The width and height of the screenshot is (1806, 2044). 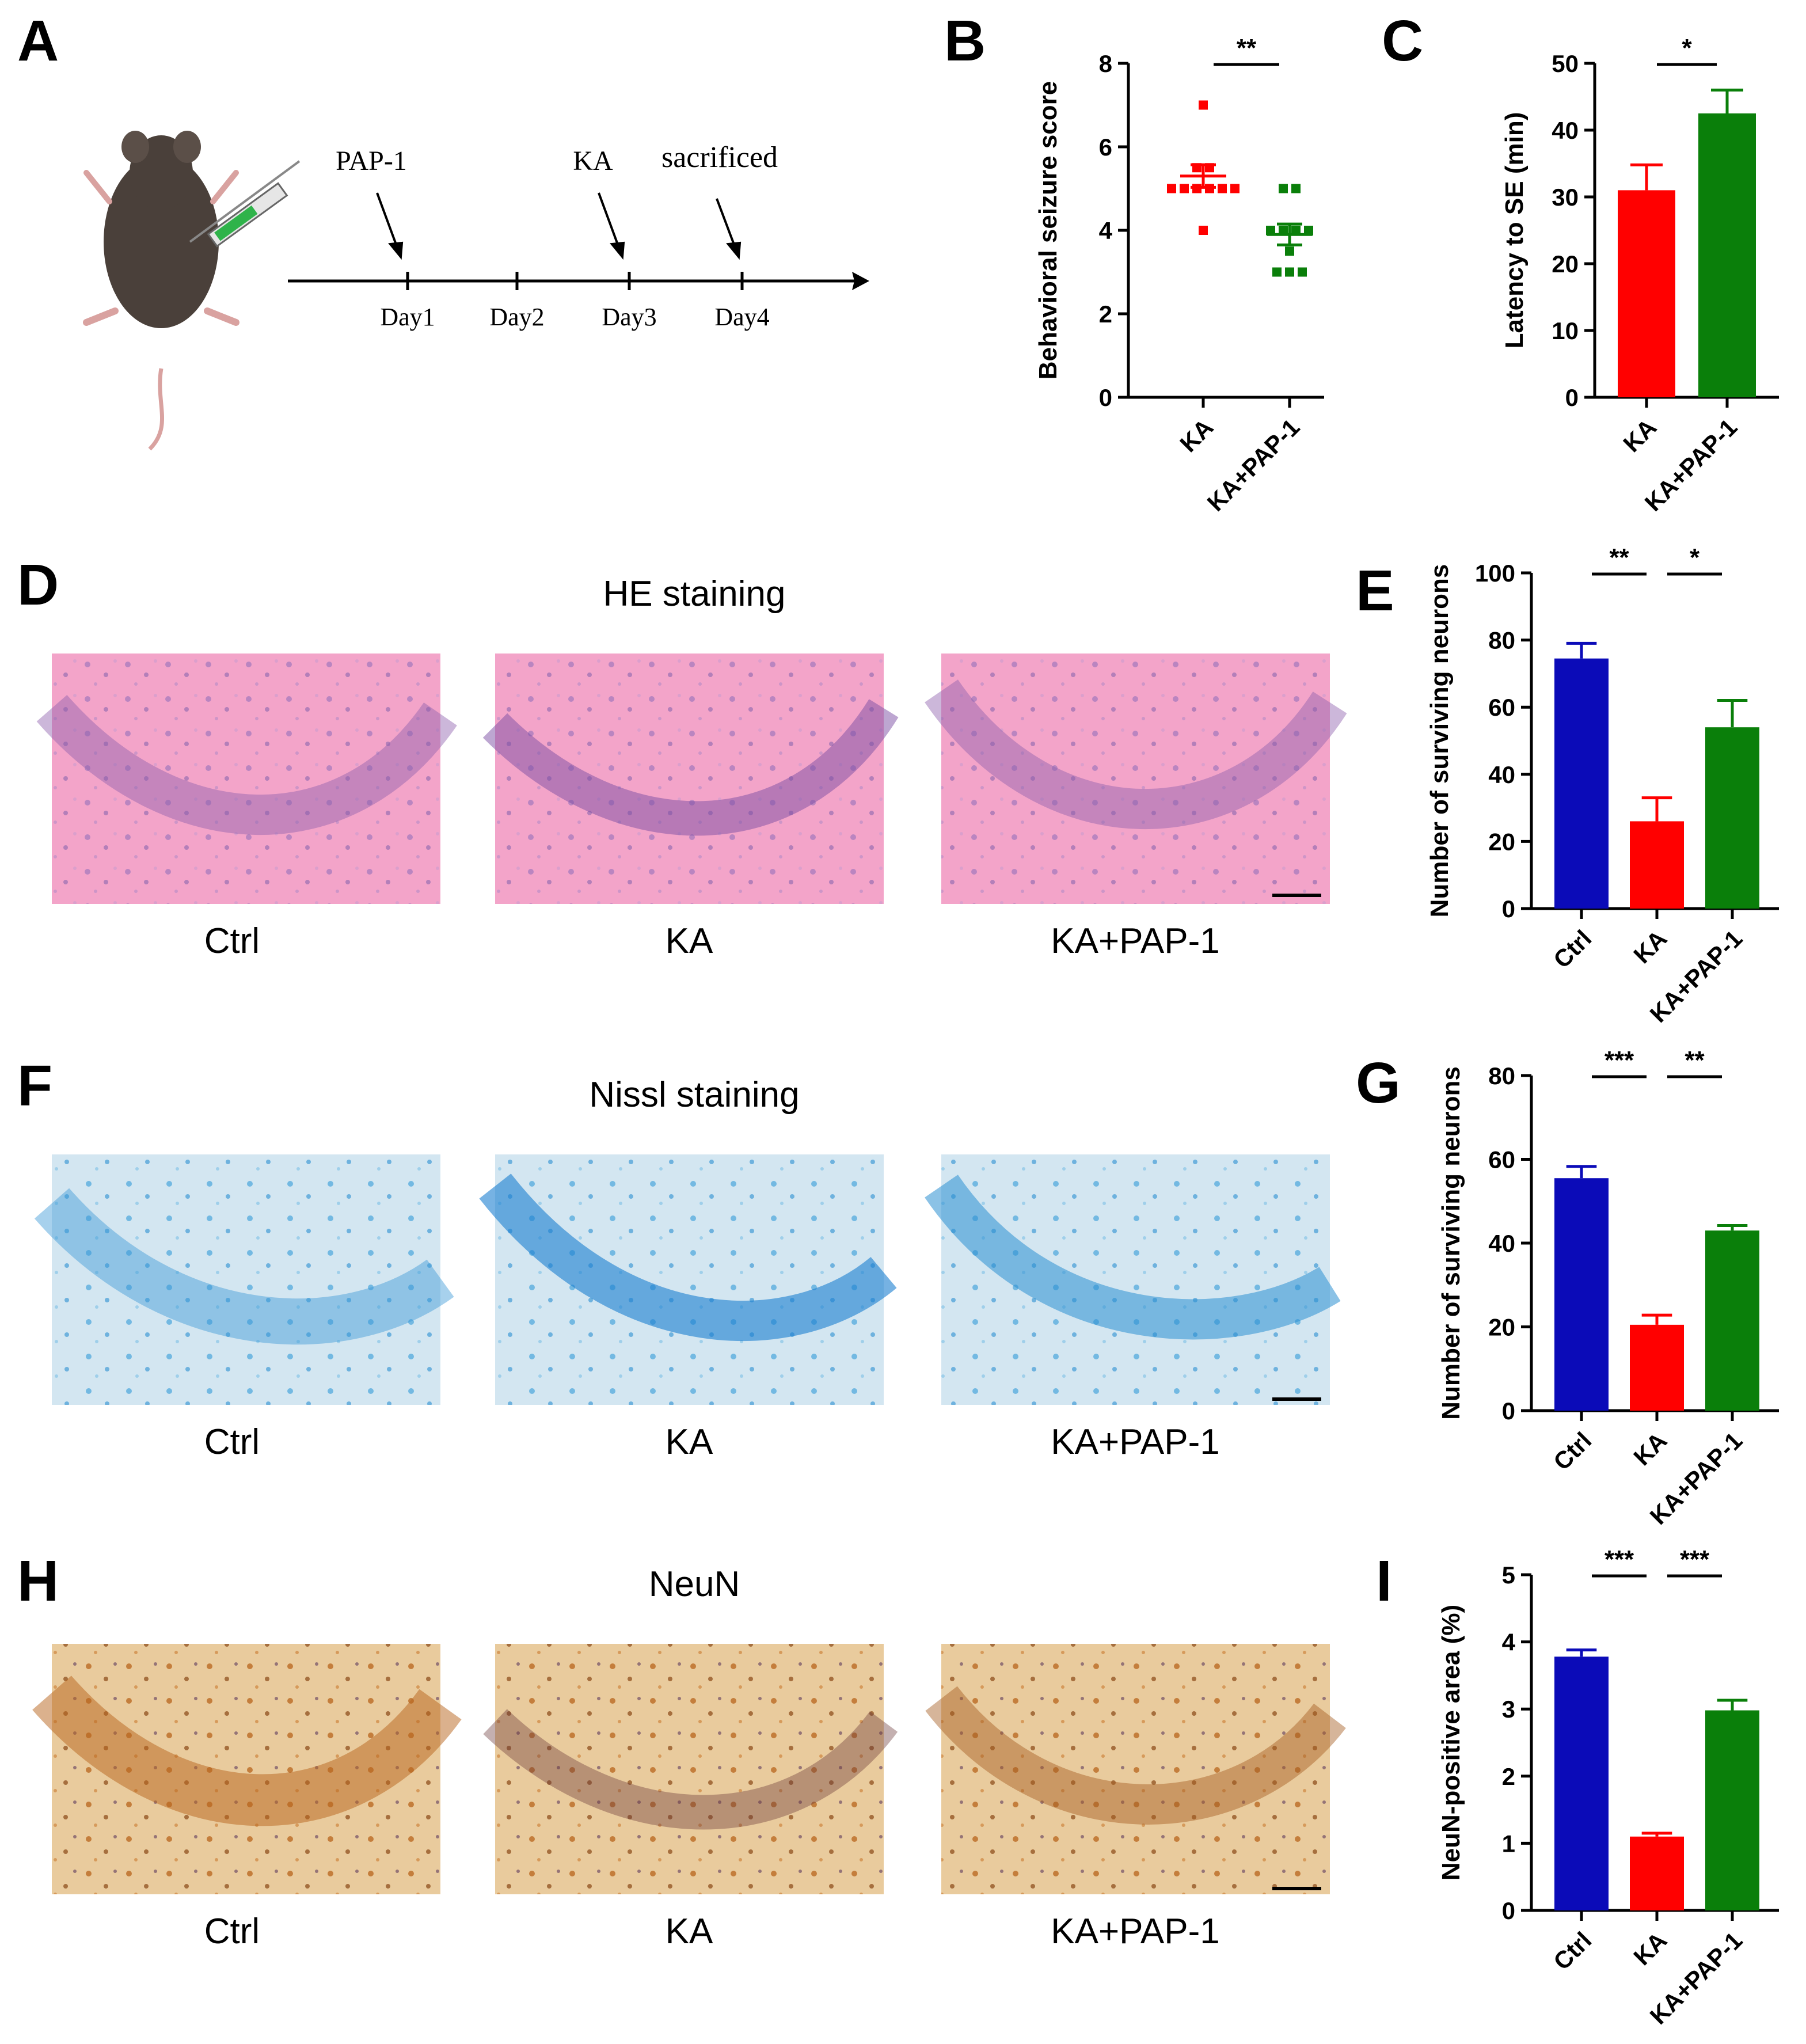 I want to click on panel-label-f: F, so click(x=34, y=1086).